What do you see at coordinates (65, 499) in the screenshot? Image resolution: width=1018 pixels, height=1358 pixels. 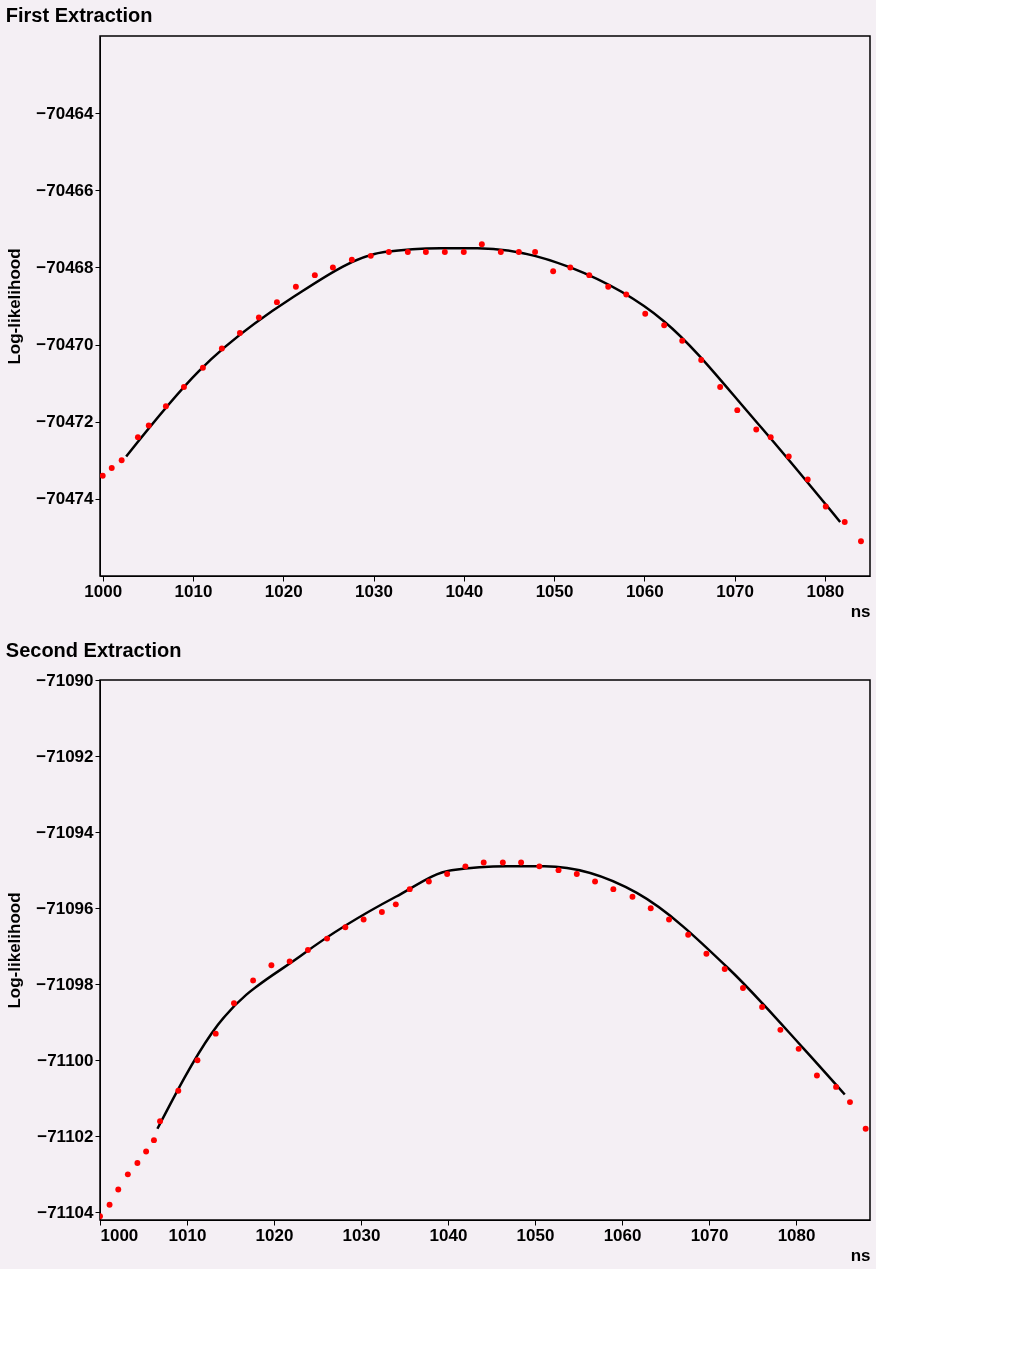 I see `y-tick-label: −70474` at bounding box center [65, 499].